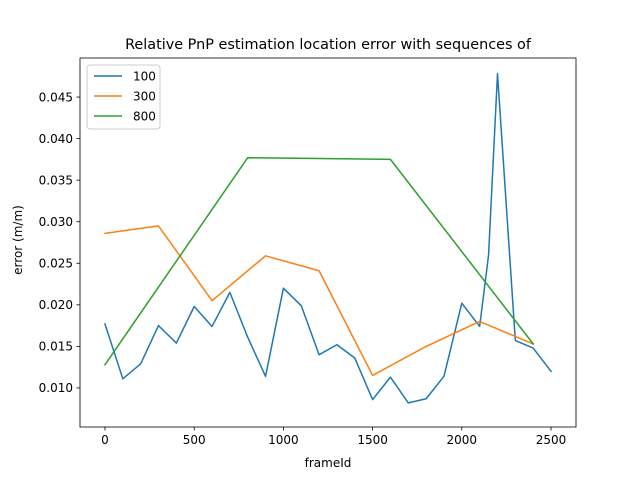 The image size is (640, 485). I want to click on legend-box, so click(123, 97).